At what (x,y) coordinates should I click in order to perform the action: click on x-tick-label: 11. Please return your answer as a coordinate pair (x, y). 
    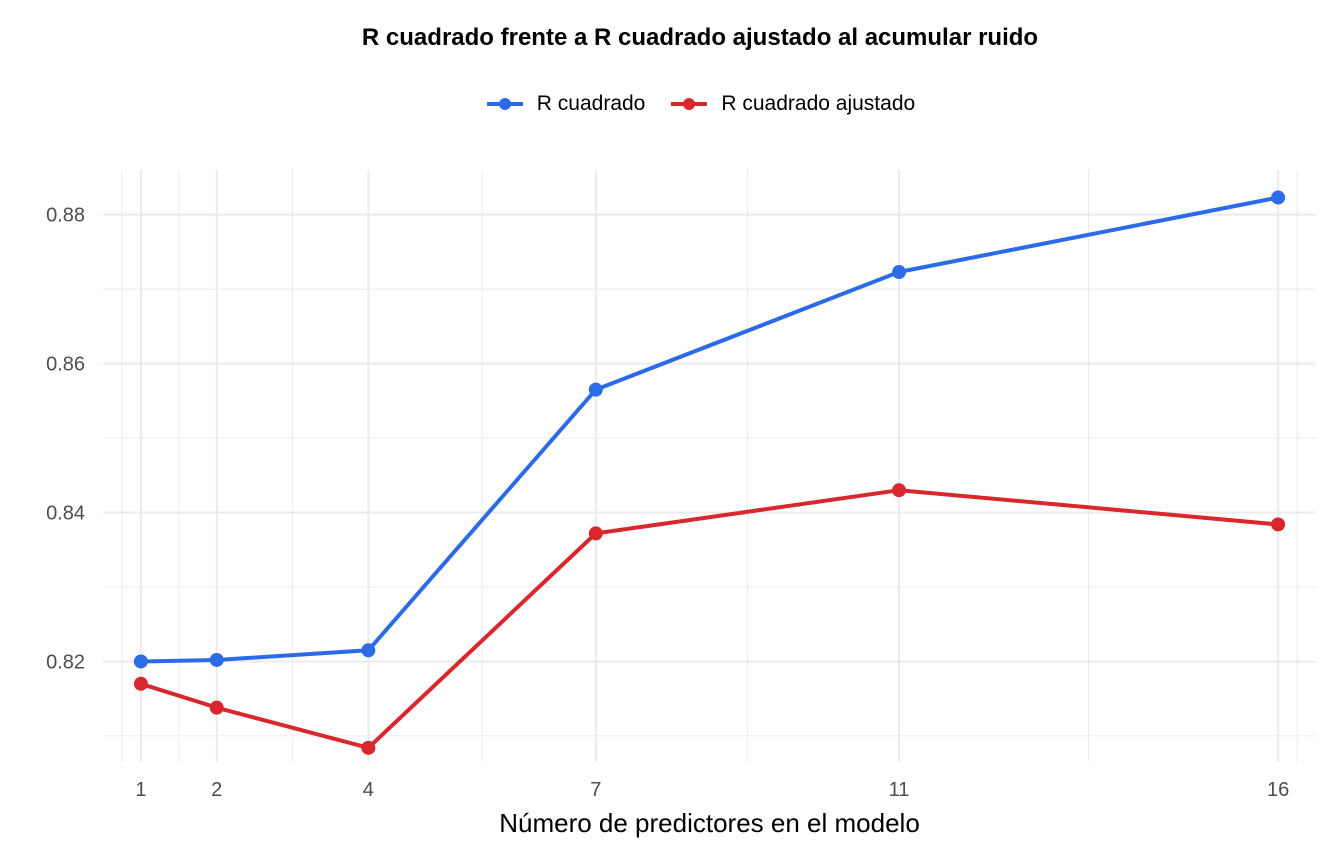
    Looking at the image, I should click on (899, 790).